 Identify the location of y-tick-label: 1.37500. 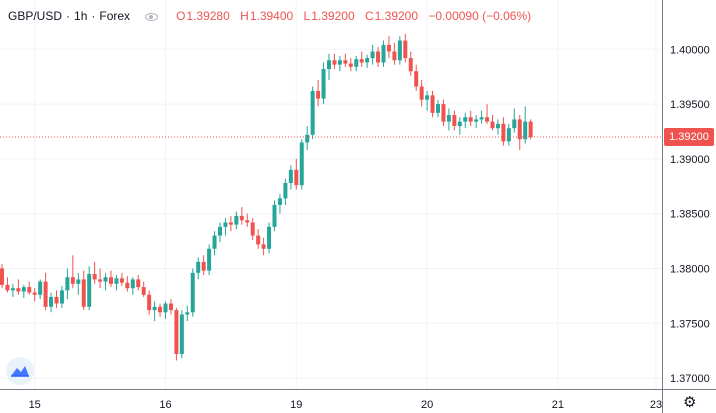
(690, 324).